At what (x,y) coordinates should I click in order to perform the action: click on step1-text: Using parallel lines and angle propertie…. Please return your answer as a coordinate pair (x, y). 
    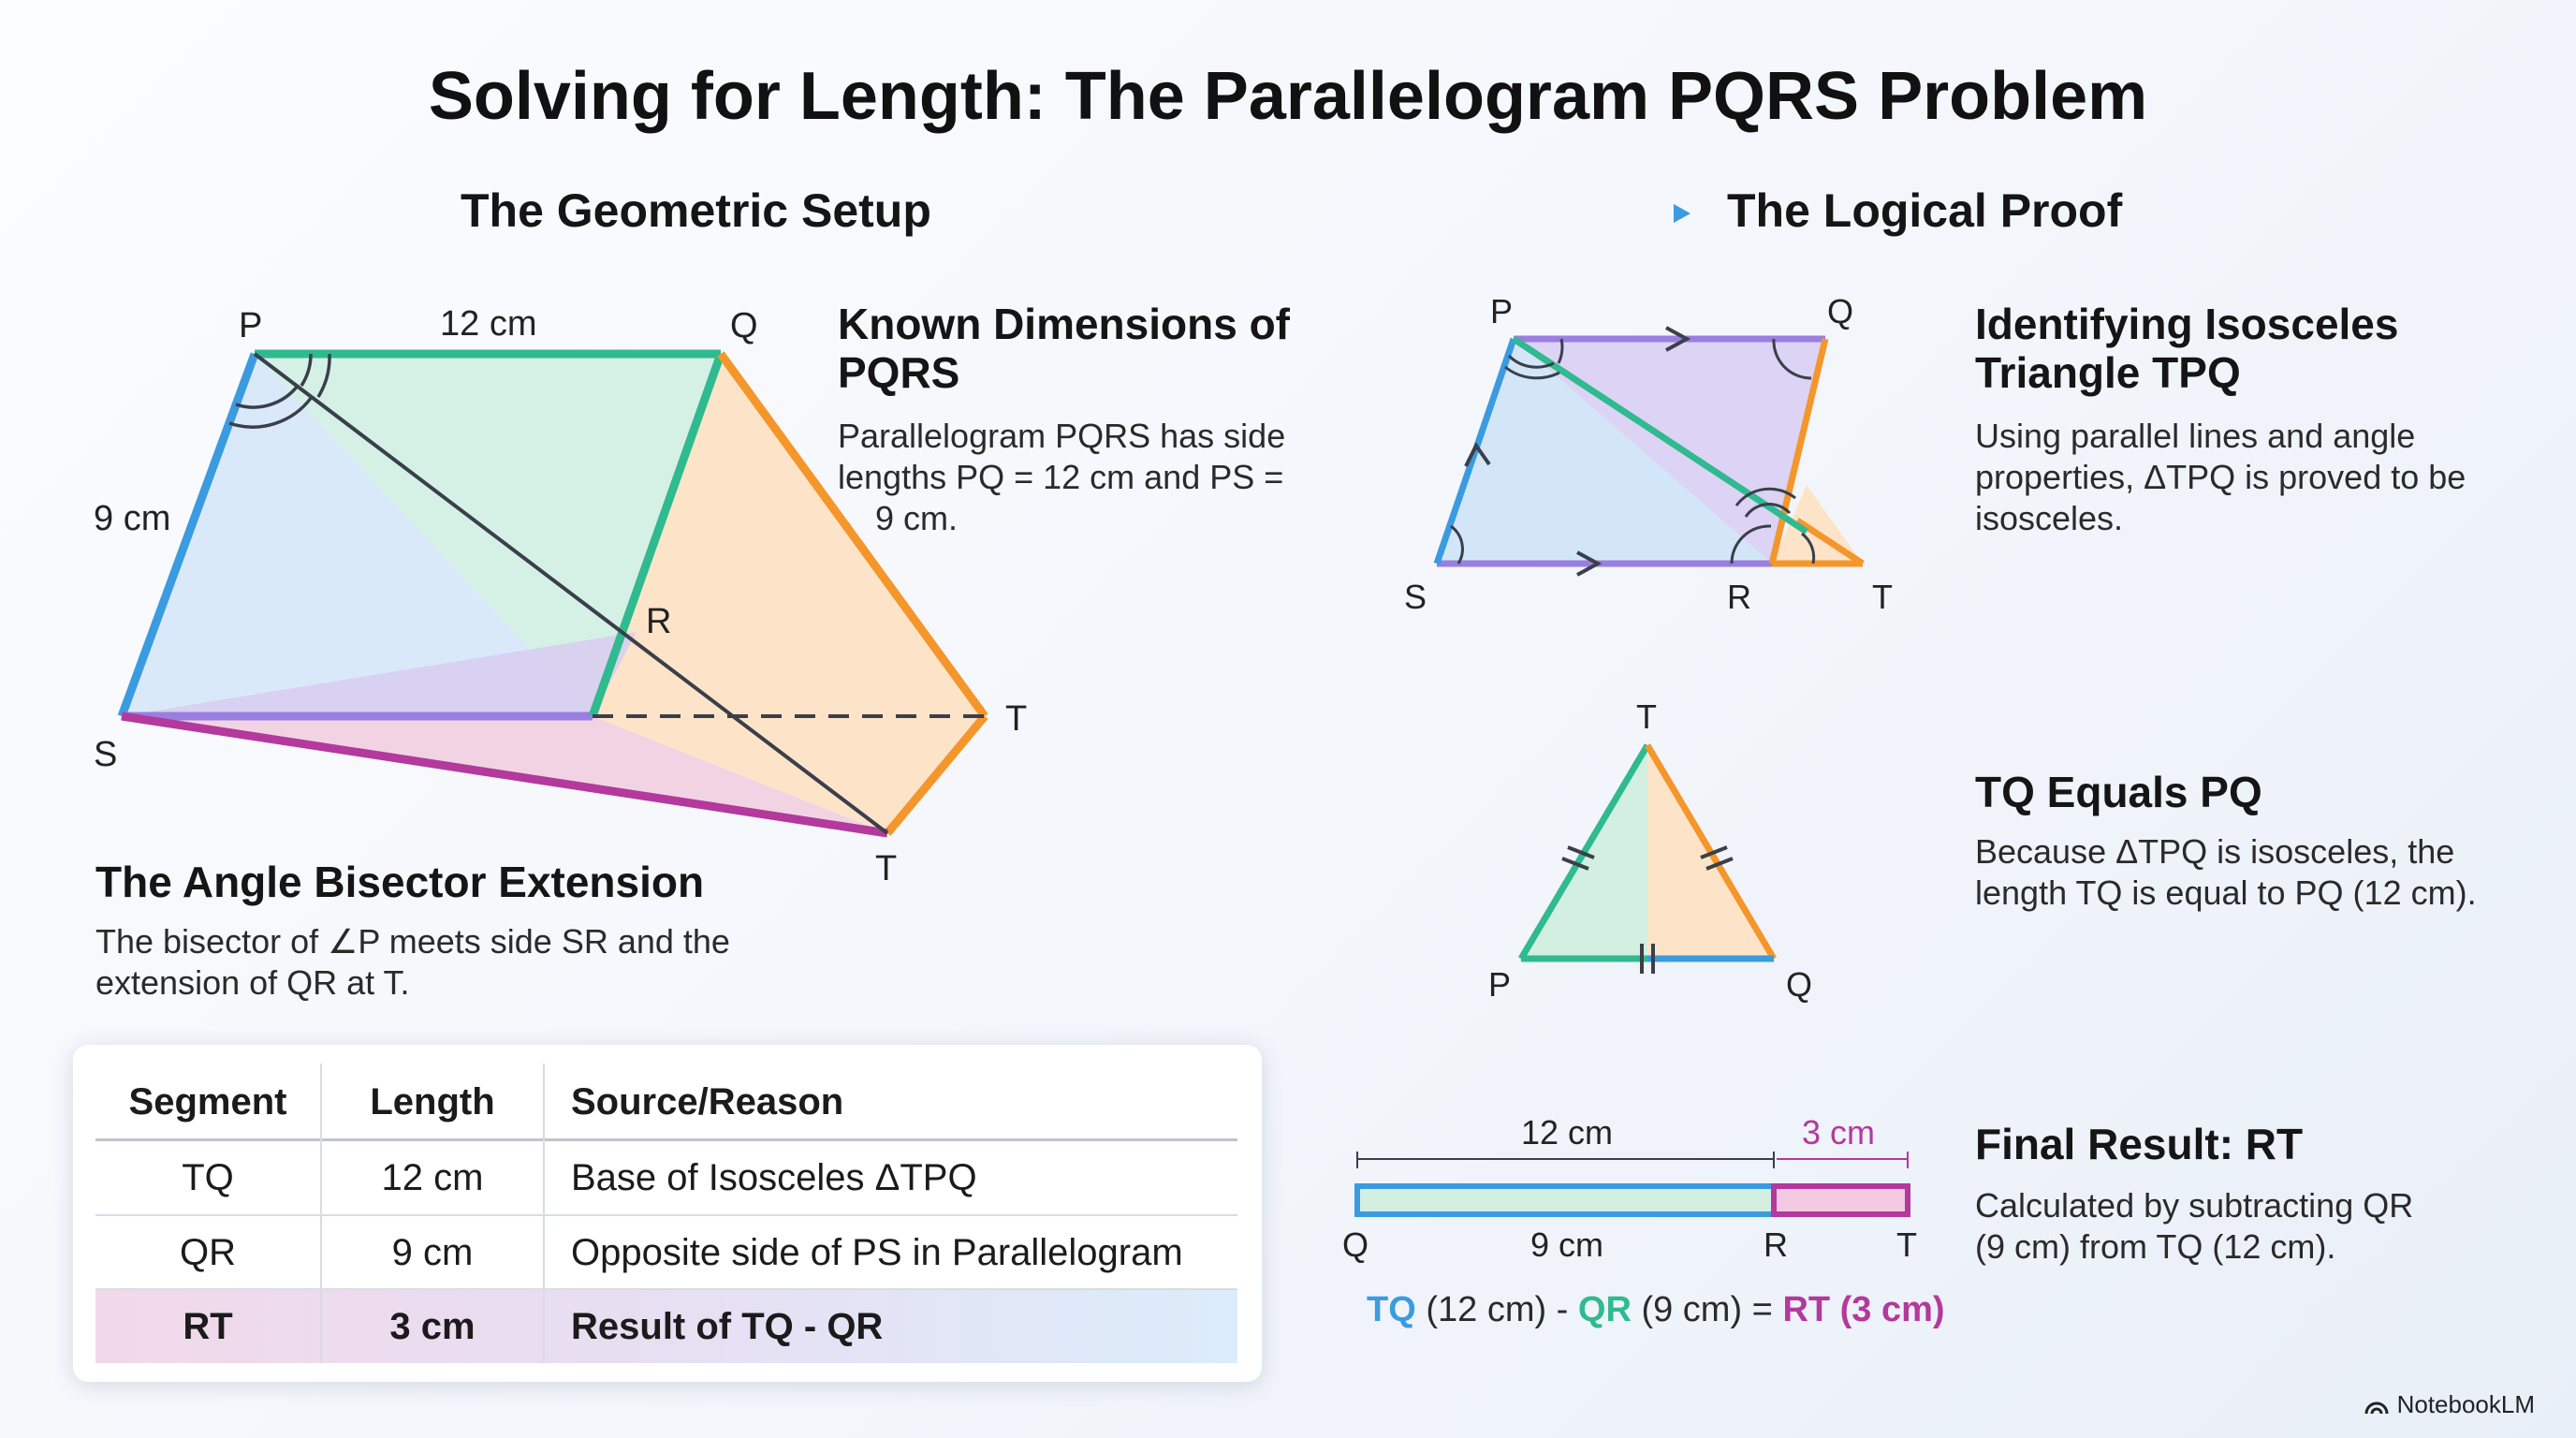
    Looking at the image, I should click on (2220, 477).